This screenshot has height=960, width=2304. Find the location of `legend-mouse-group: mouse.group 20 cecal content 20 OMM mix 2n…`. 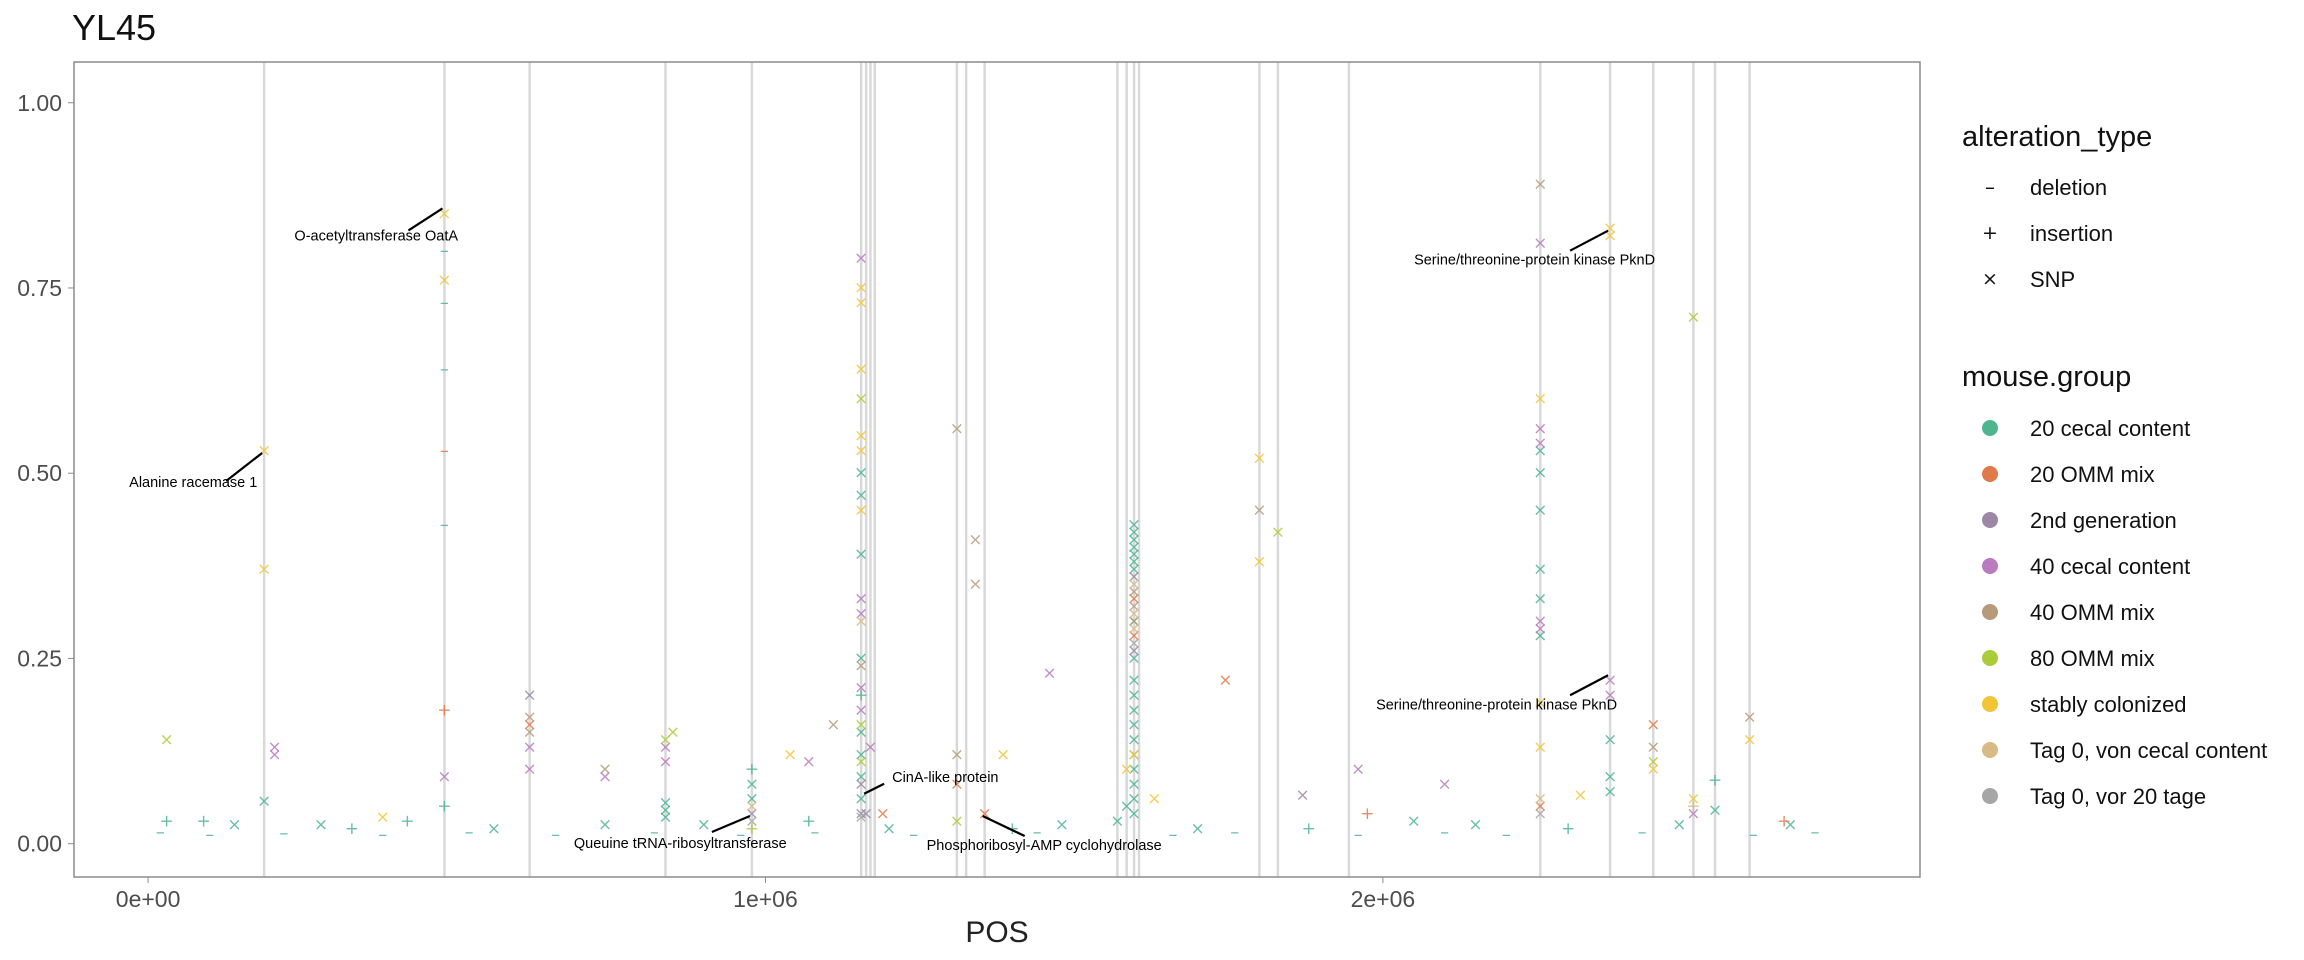

legend-mouse-group: mouse.group 20 cecal content 20 OMM mix 2n… is located at coordinates (2114, 585).